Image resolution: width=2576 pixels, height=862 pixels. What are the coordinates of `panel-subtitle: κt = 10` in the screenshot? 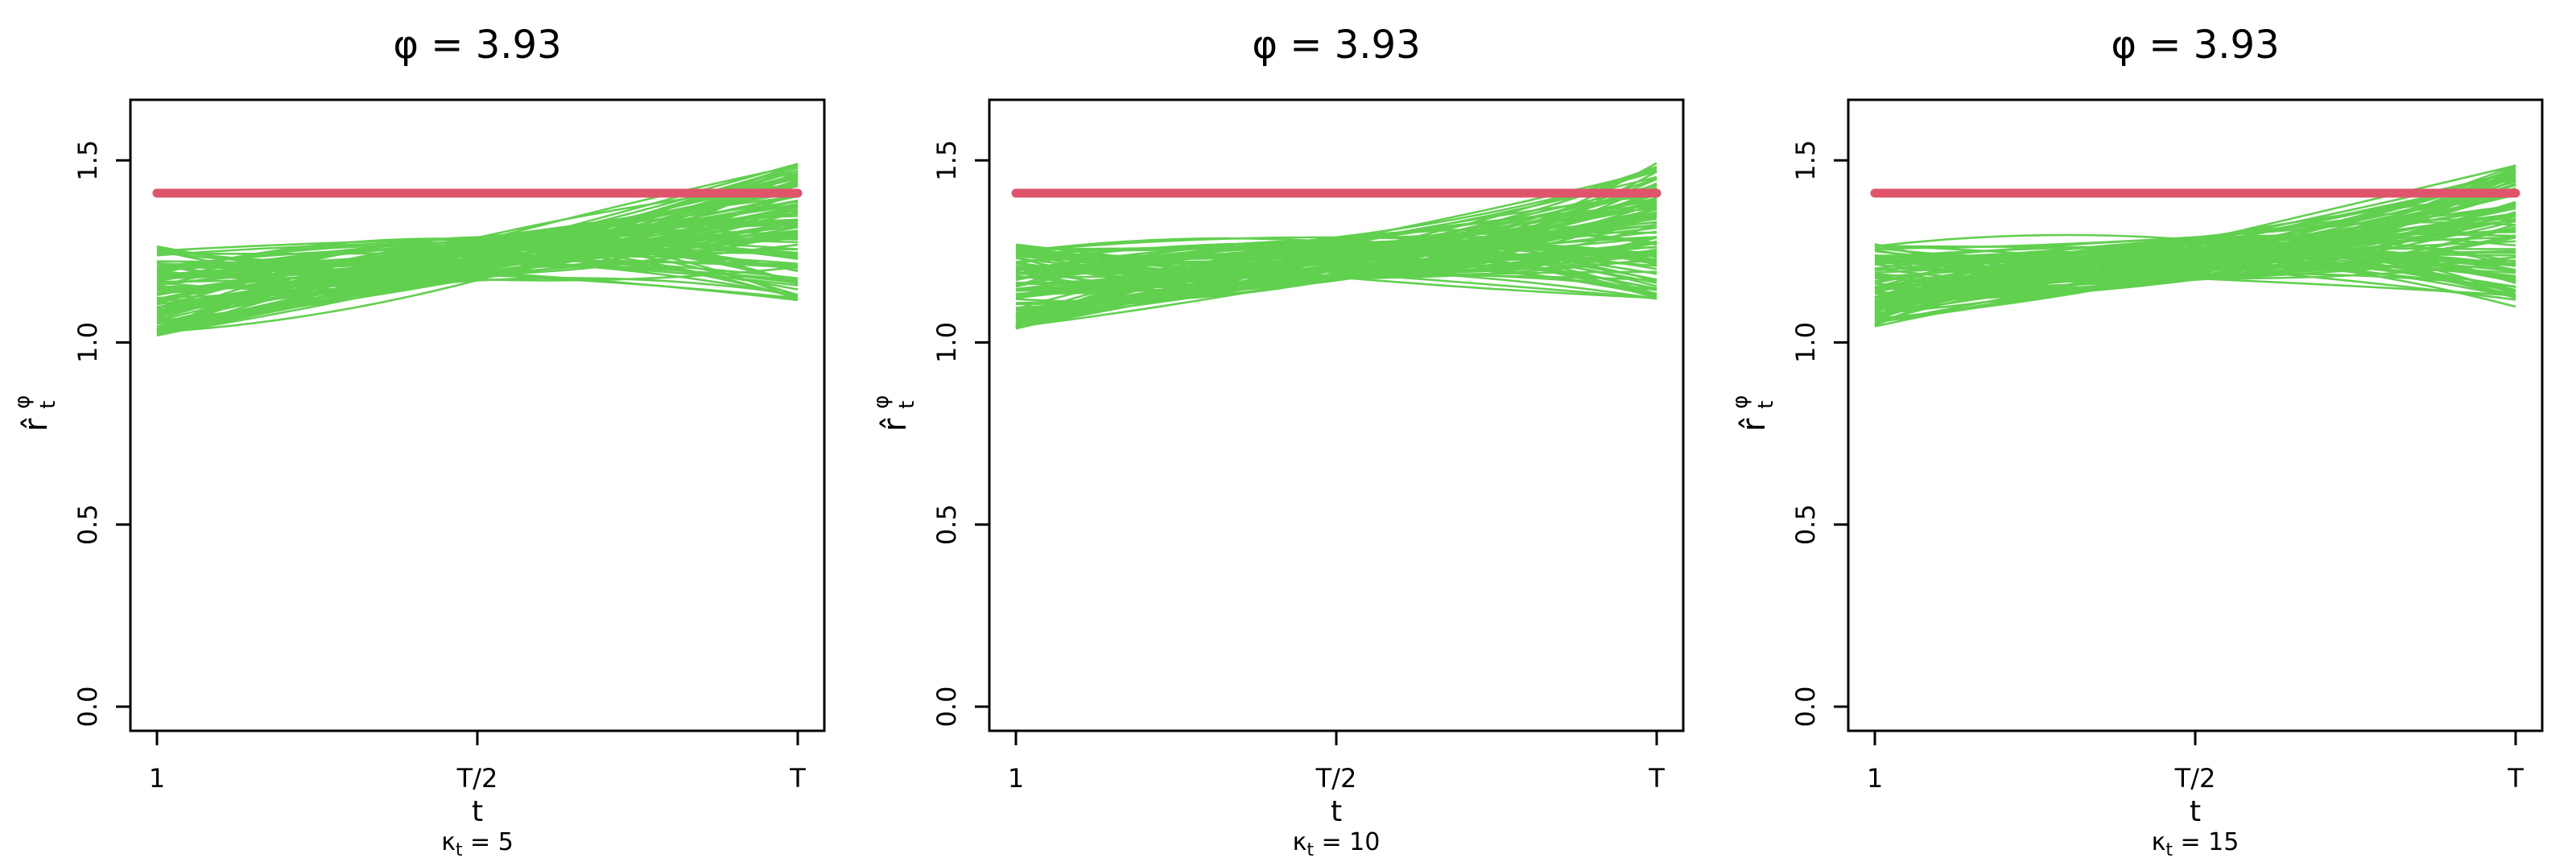 It's located at (1337, 843).